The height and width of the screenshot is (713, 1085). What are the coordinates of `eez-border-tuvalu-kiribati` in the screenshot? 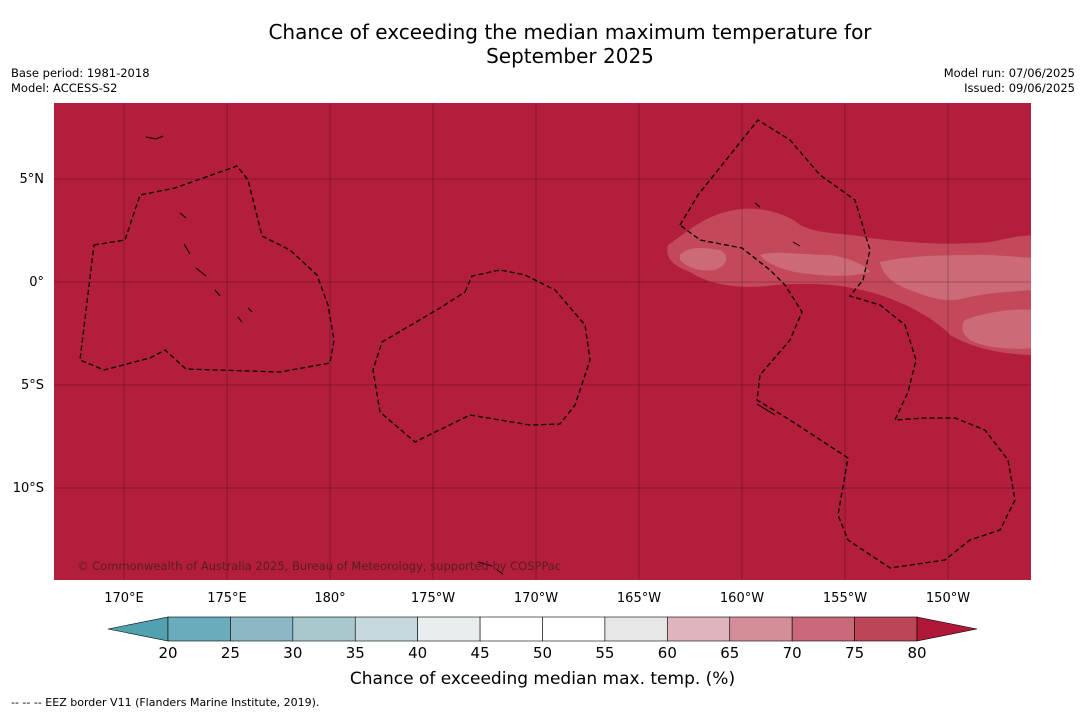 It's located at (207, 269).